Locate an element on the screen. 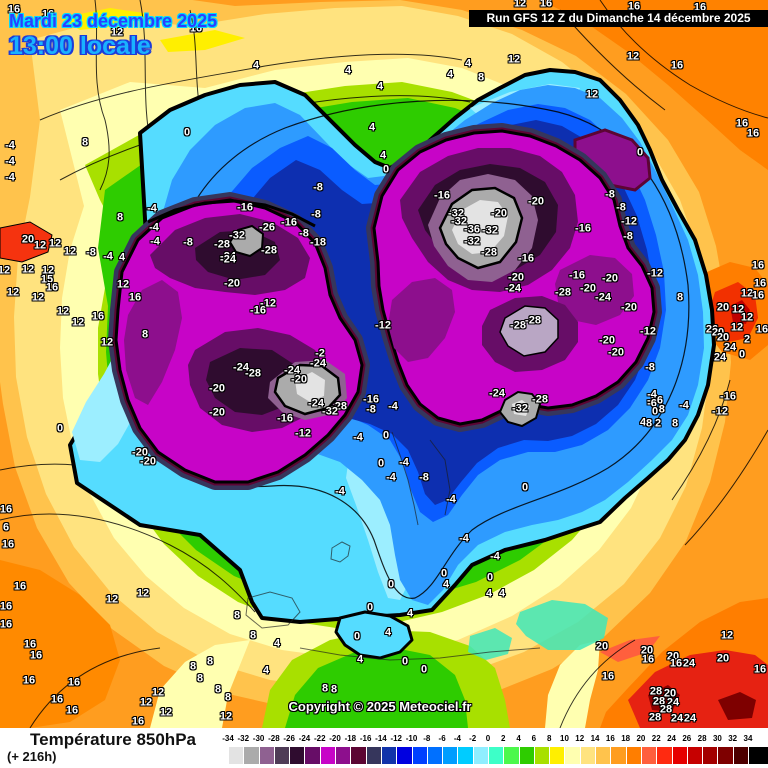 This screenshot has width=768, height=768. scale-tick-label: -16 is located at coordinates (365, 738).